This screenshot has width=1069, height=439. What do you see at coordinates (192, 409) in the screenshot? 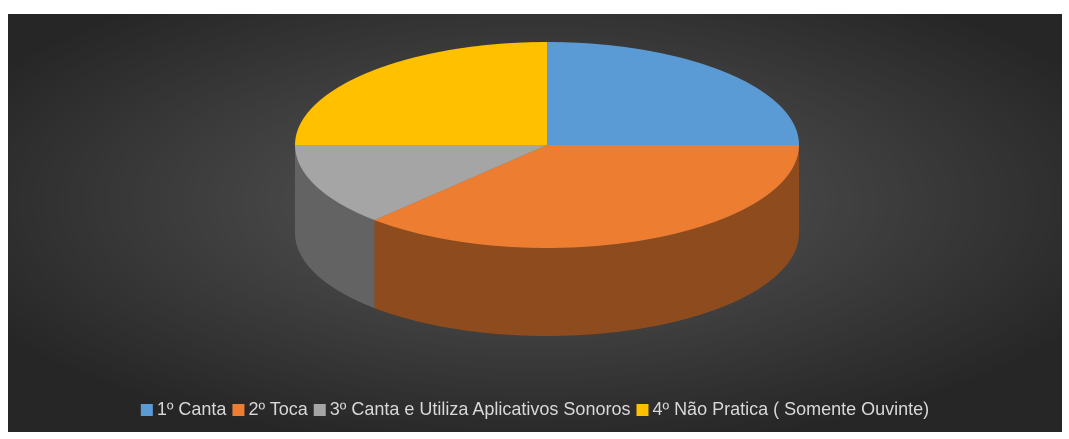
I see `legend-label: 1º Canta` at bounding box center [192, 409].